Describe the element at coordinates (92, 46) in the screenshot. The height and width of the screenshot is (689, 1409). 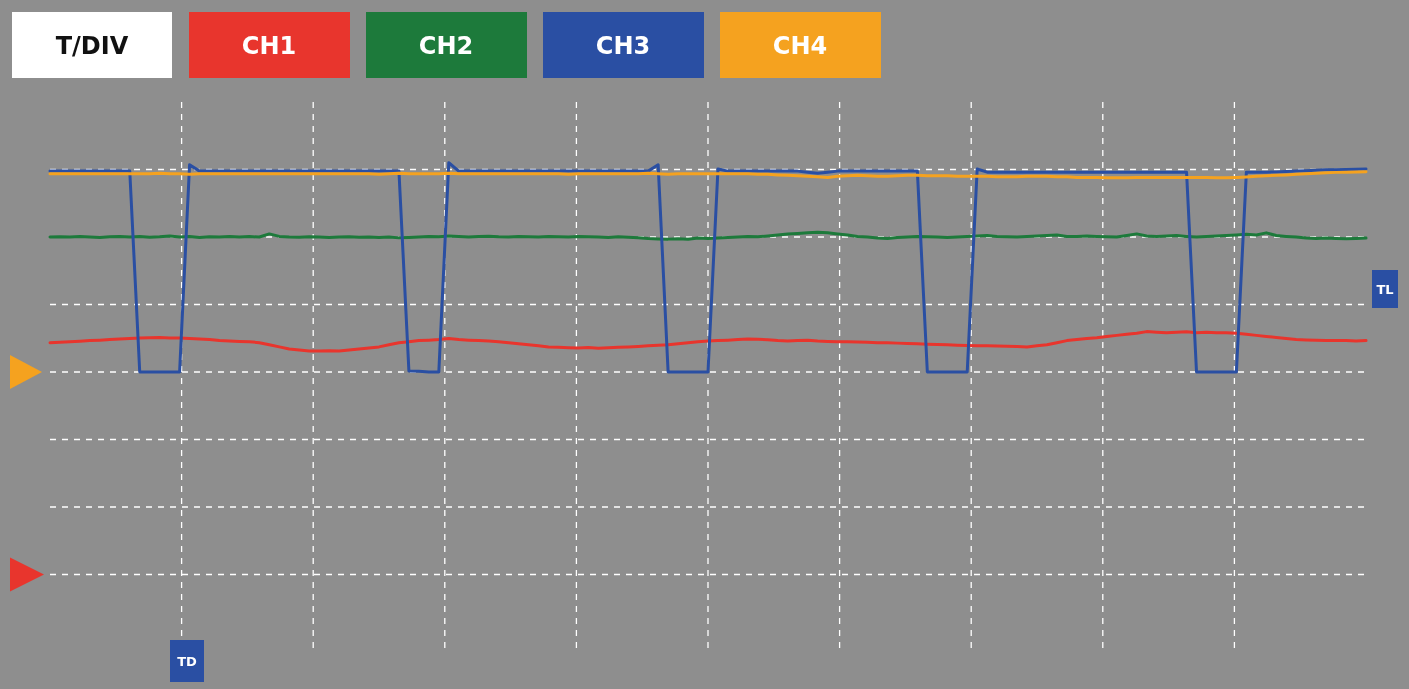
I see `text: T/DIV` at that location.